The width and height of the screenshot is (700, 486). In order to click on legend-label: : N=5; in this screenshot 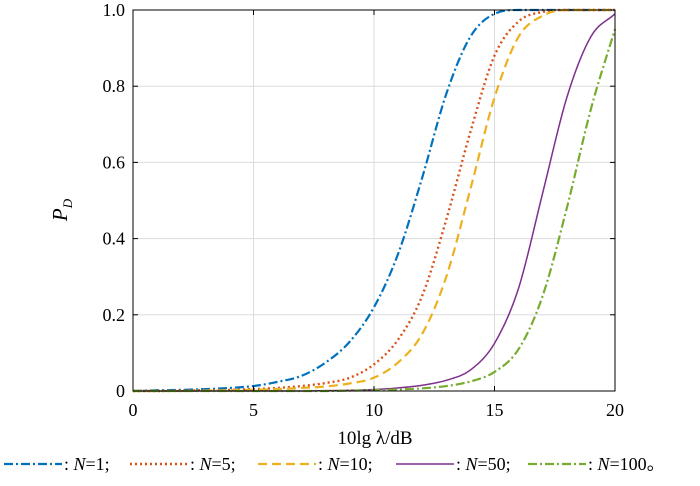, I will do `click(213, 464)`.